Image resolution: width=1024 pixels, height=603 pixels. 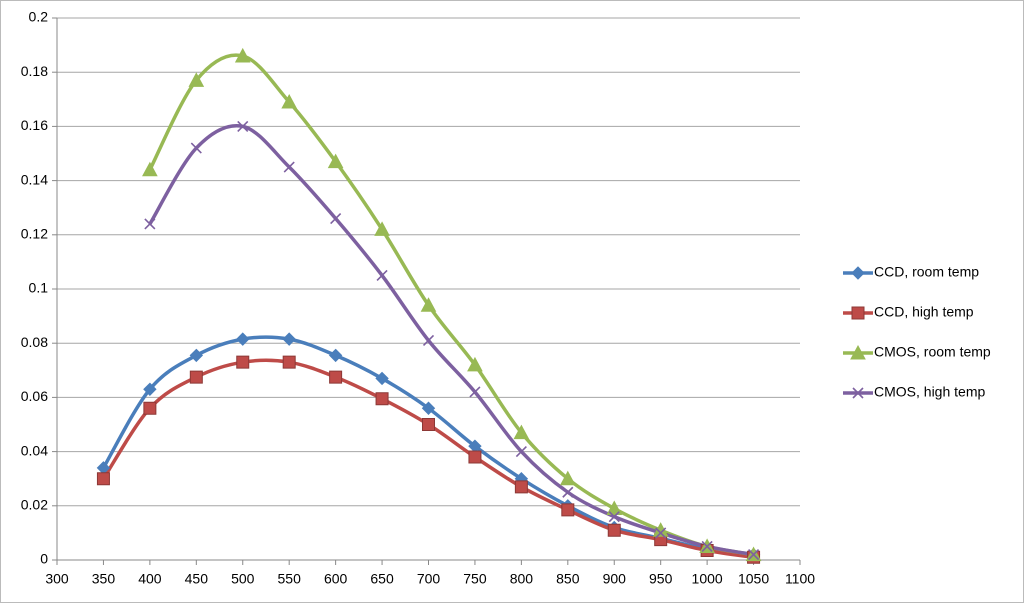 I want to click on y-tick-label: 0.16, so click(x=34, y=125).